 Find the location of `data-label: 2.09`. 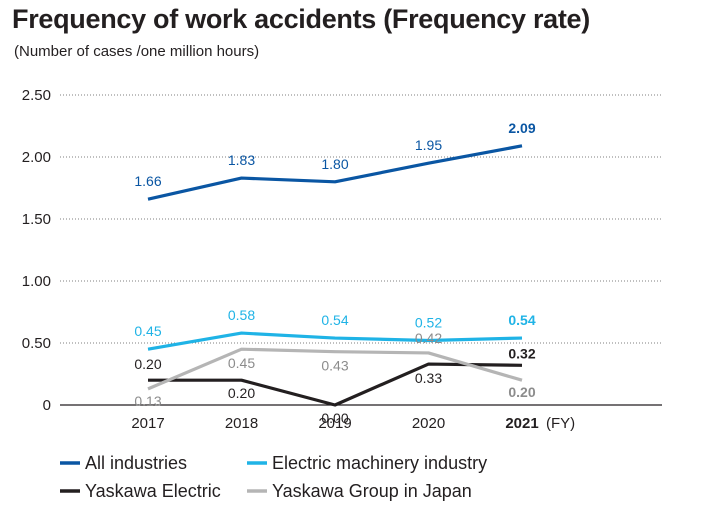

data-label: 2.09 is located at coordinates (521, 128).